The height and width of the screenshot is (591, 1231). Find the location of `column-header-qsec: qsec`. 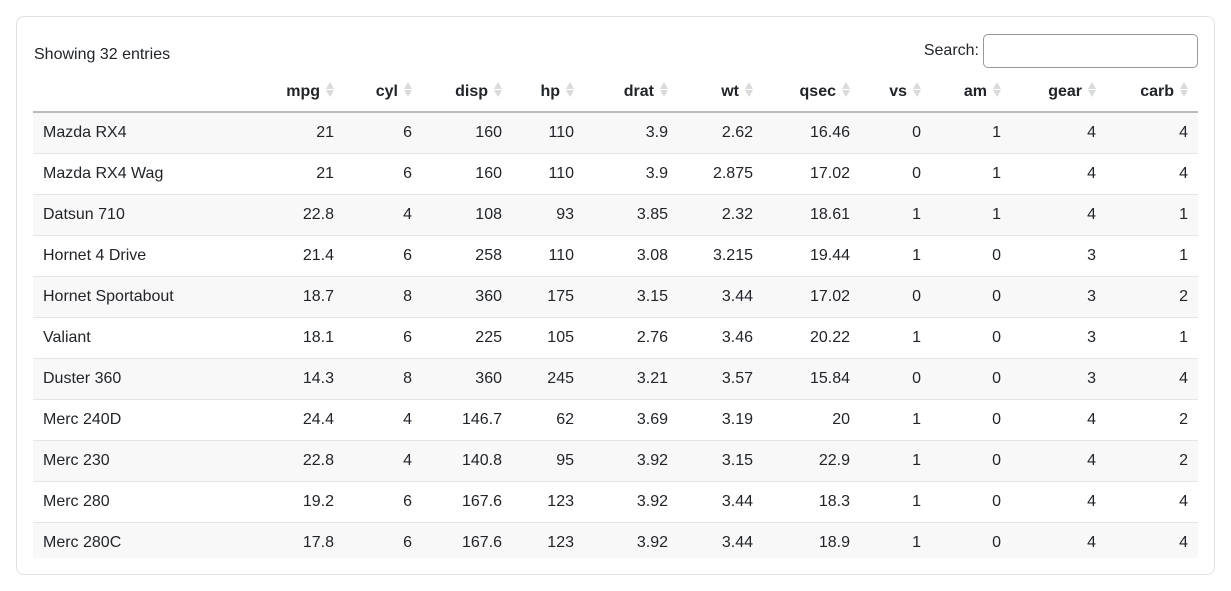

column-header-qsec: qsec is located at coordinates (811, 94).